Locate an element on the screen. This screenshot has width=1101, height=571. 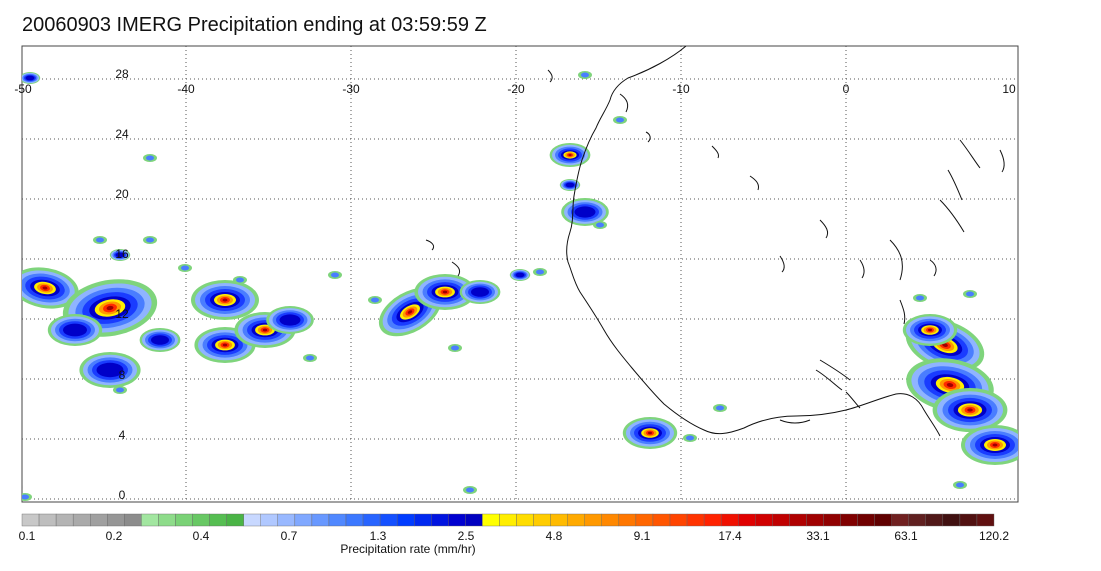
lon-label: -40 is located at coordinates (186, 89).